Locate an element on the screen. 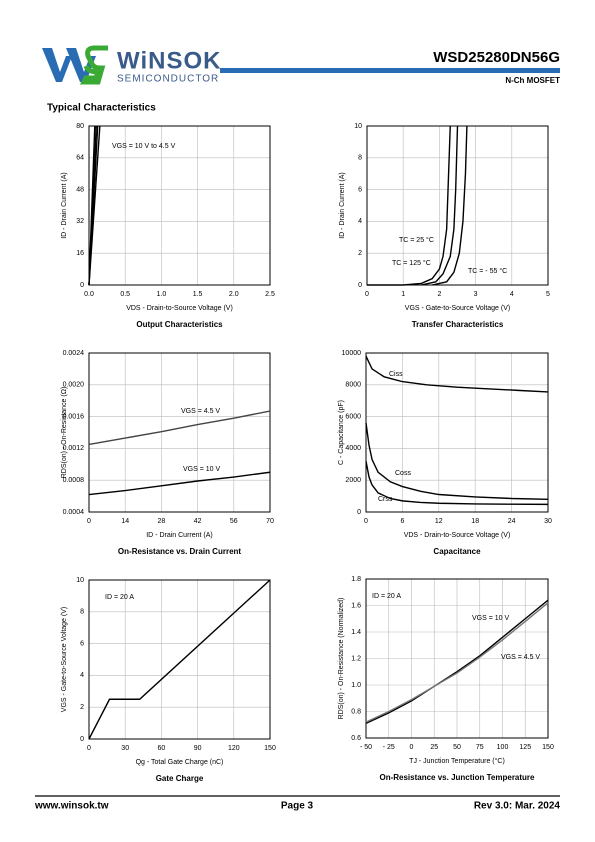 The height and width of the screenshot is (842, 595). device-type: N-Ch MOSFET is located at coordinates (532, 80).